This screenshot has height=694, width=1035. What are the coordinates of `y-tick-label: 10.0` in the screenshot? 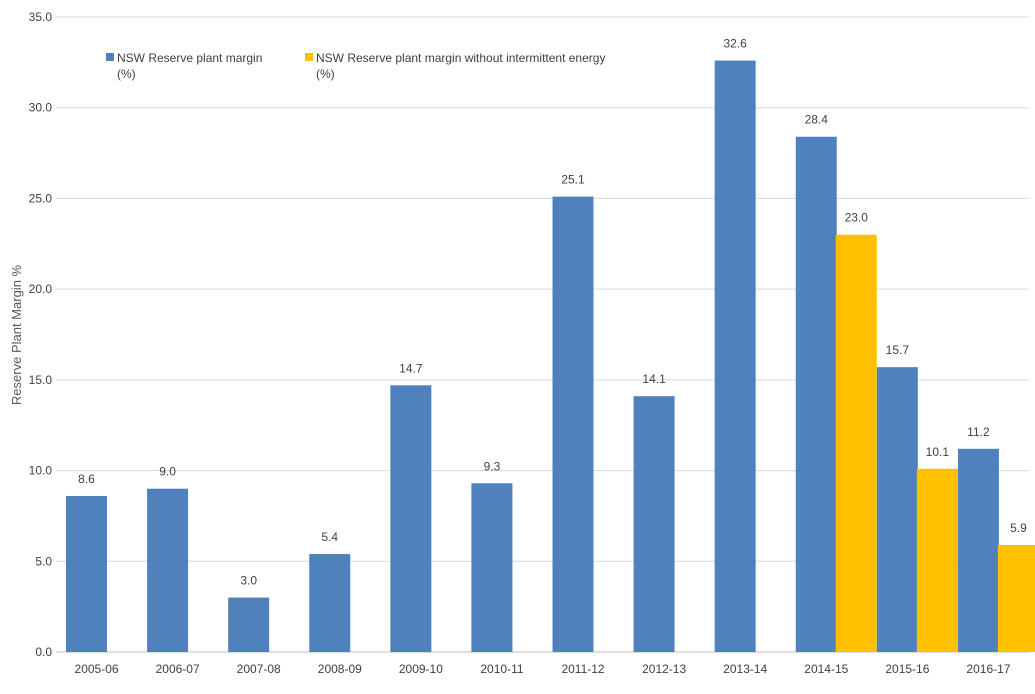 It's located at (41, 471).